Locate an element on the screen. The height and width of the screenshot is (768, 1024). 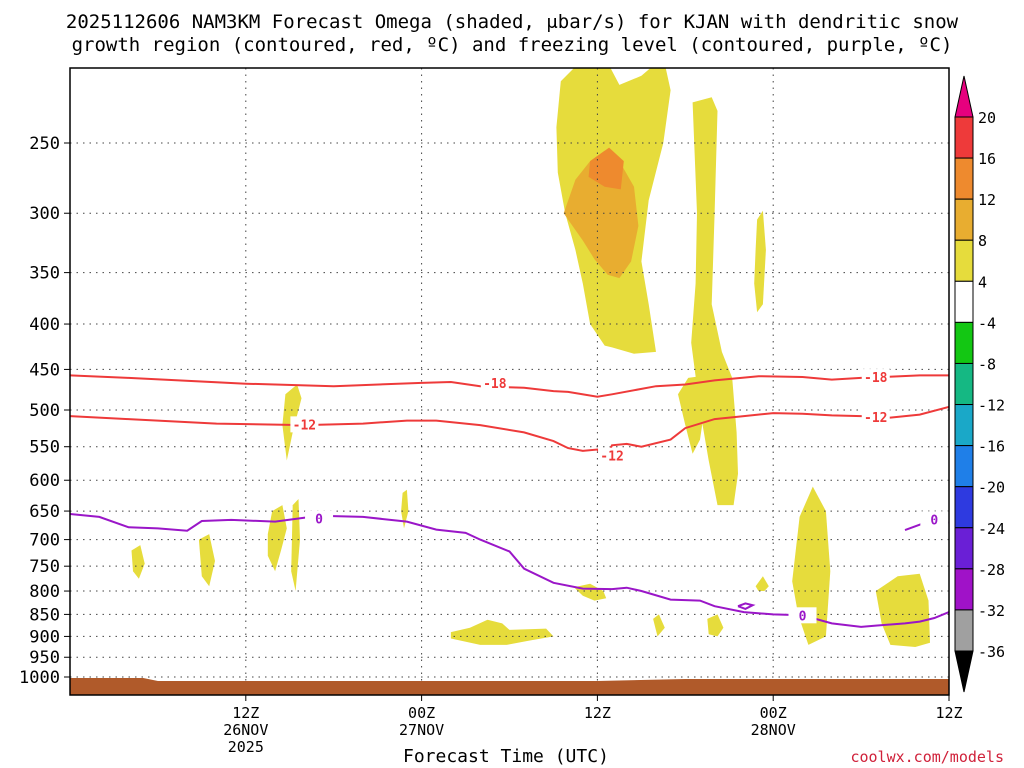
y-tick-label-250: 250 is located at coordinates (44, 144).